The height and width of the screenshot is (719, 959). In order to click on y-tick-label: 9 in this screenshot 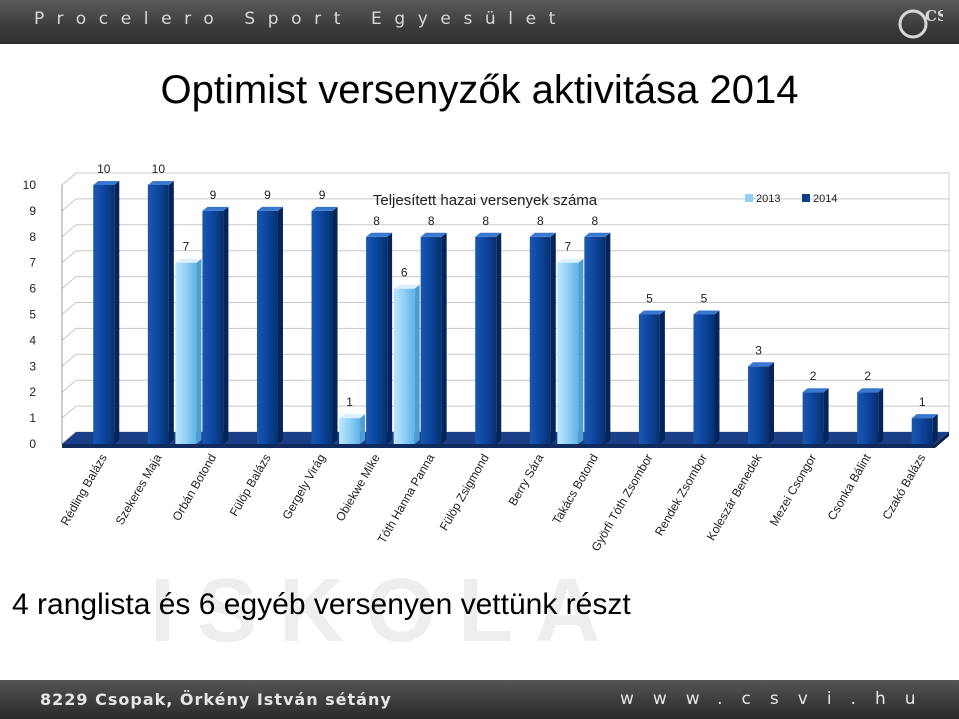, I will do `click(32, 211)`.